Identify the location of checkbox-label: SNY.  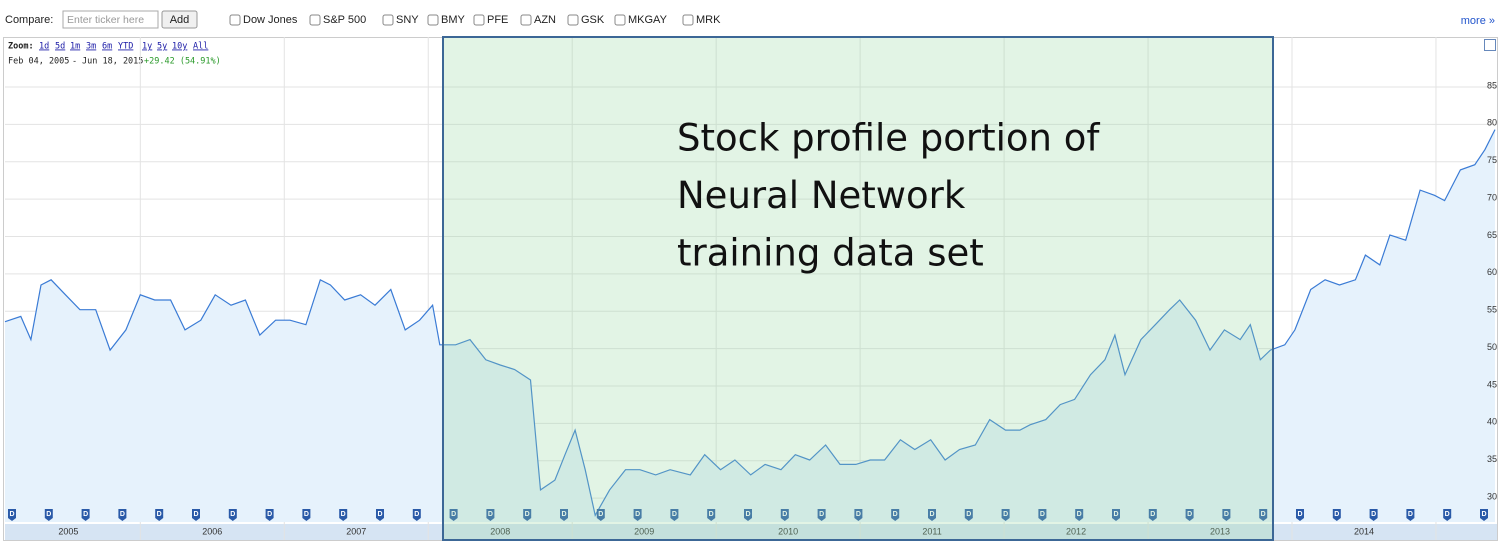
(407, 20).